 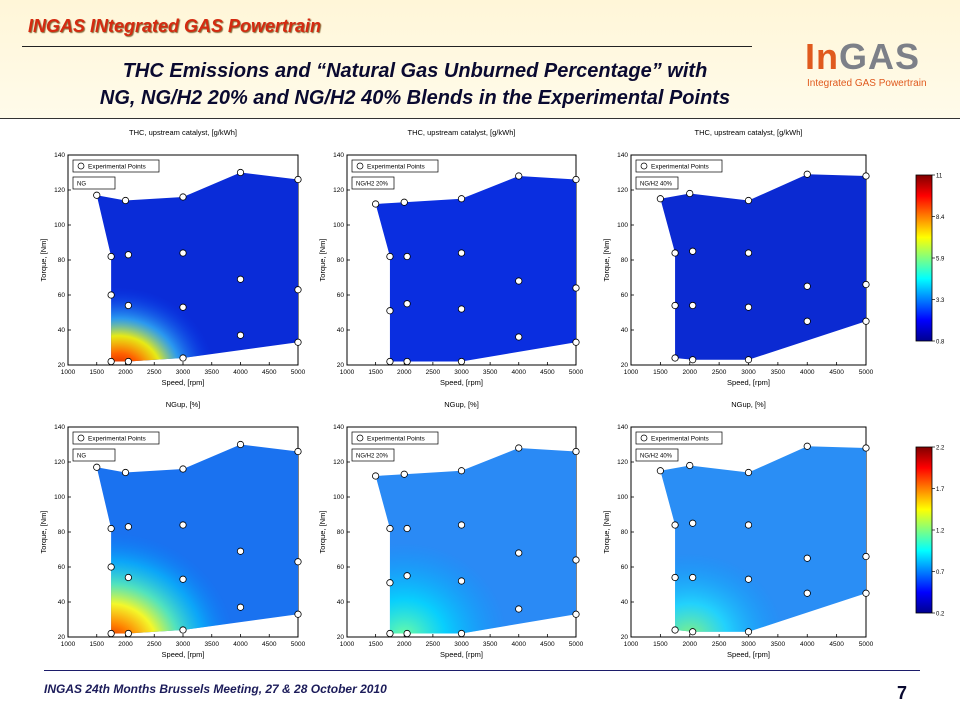 I want to click on chart-title: NGup, [%], so click(x=183, y=404).